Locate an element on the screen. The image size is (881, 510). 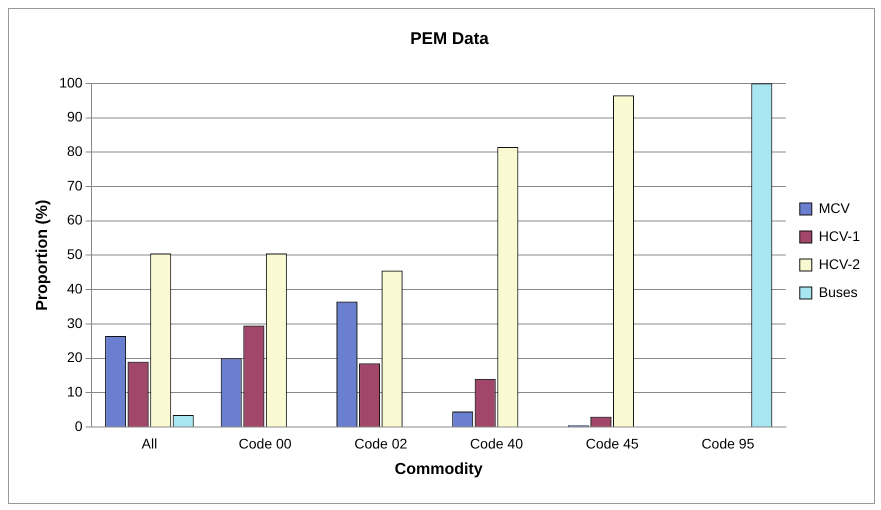
x-axis-title: Commodity is located at coordinates (438, 469).